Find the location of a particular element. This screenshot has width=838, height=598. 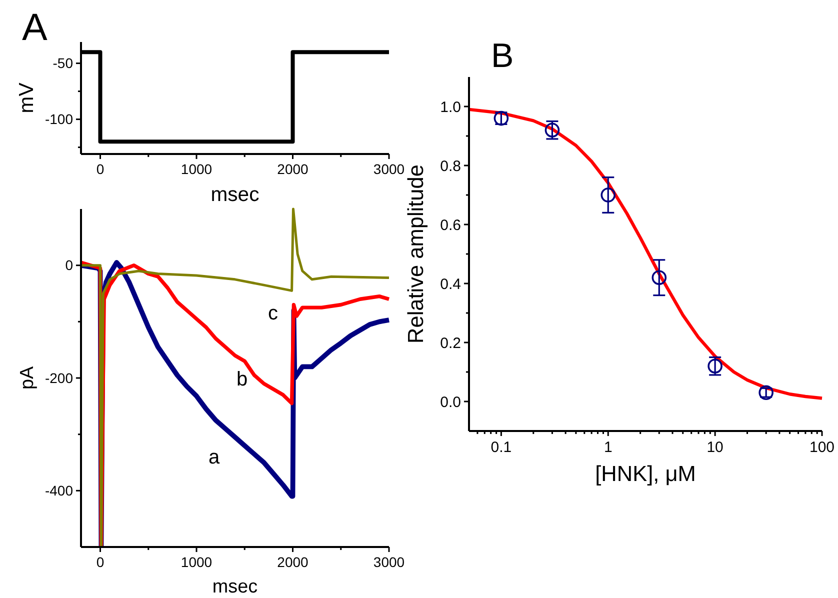

y-tick-label: -400 is located at coordinates (59, 490).